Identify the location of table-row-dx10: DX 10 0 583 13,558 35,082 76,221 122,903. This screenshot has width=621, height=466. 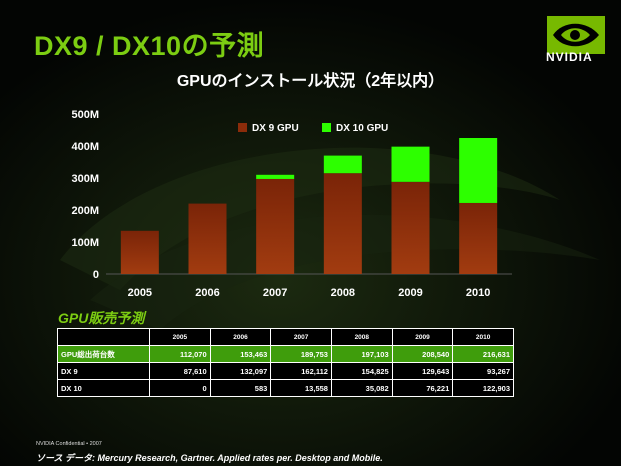
(285, 388).